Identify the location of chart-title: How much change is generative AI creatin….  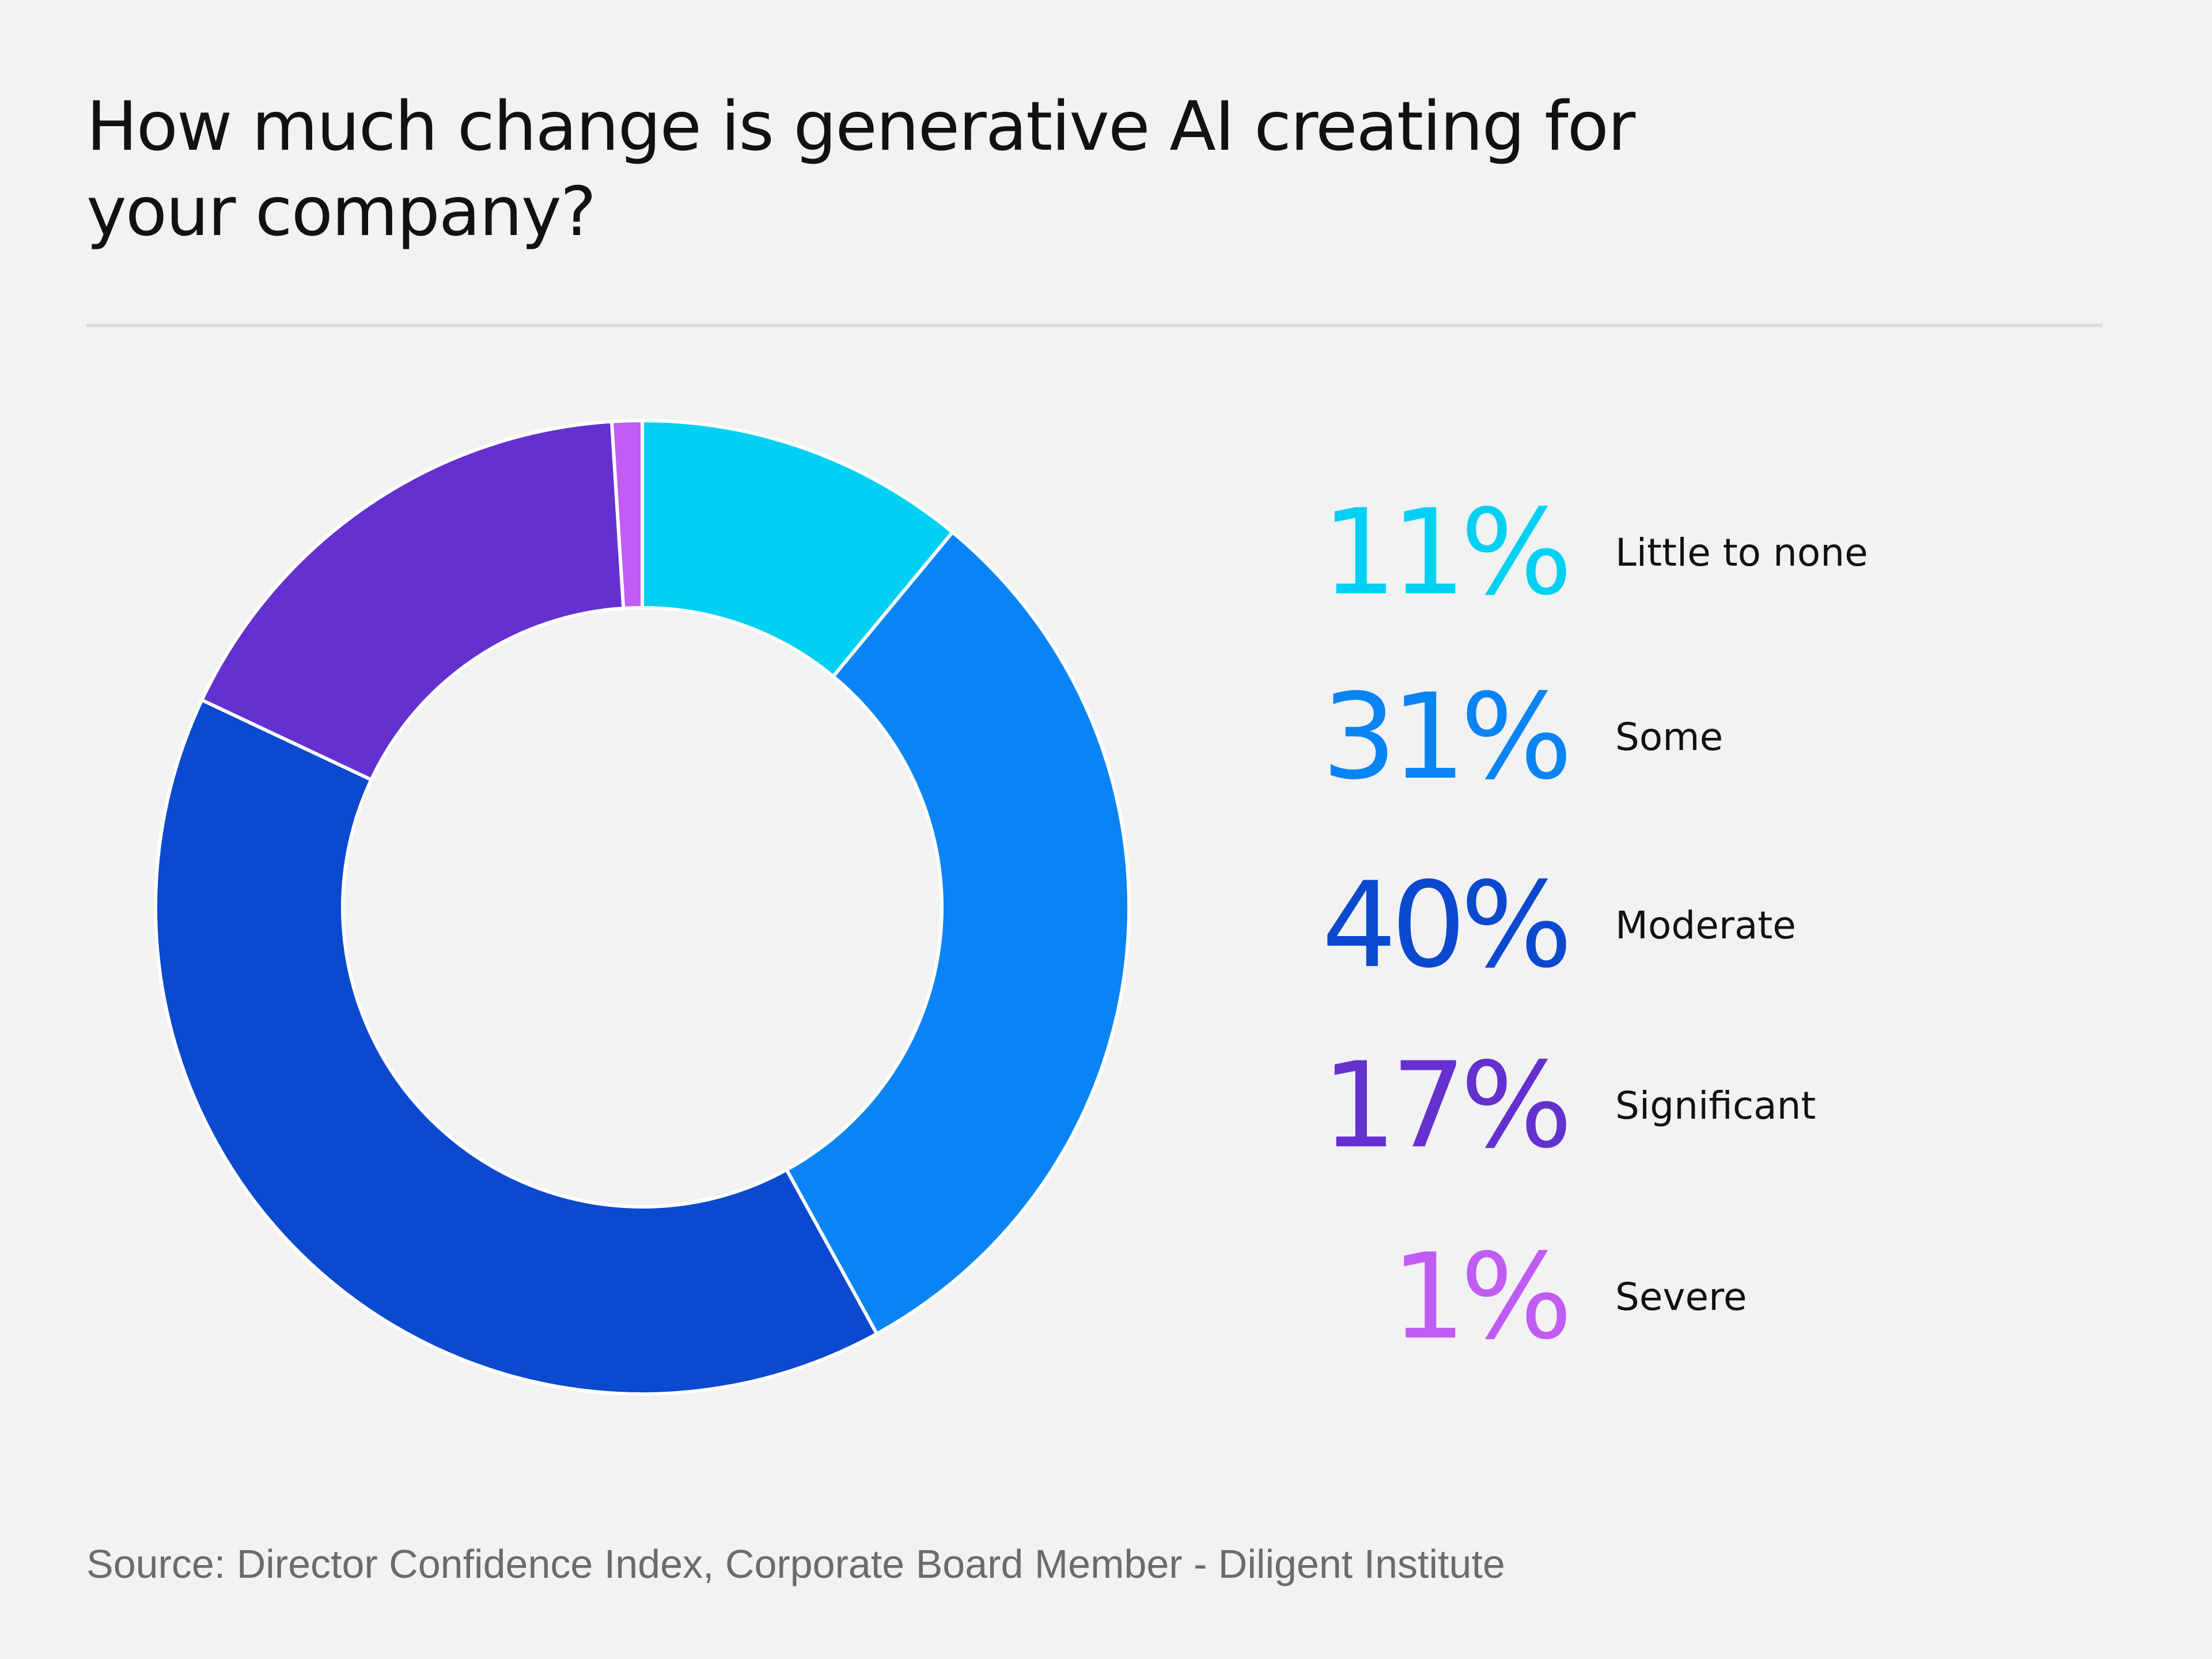
(860, 168).